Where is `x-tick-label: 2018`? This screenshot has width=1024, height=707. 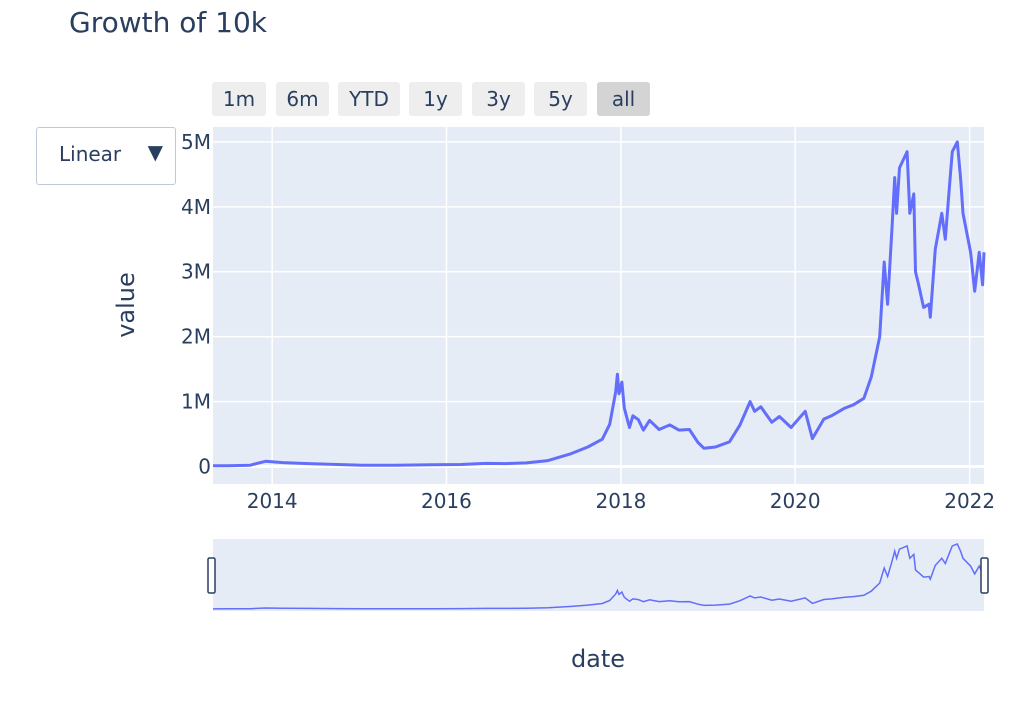
x-tick-label: 2018 is located at coordinates (620, 501).